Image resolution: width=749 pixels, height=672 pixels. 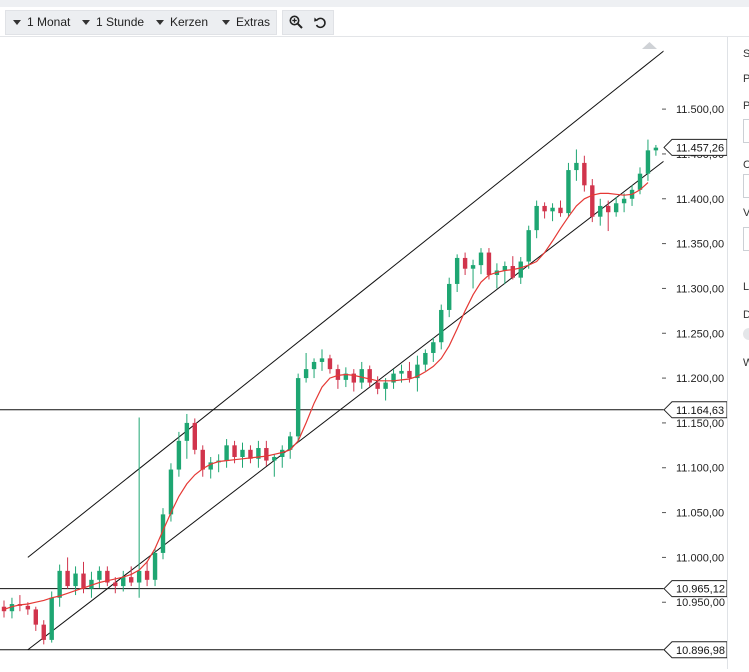 I want to click on price-badge-label: 10.896,98, so click(x=700, y=651).